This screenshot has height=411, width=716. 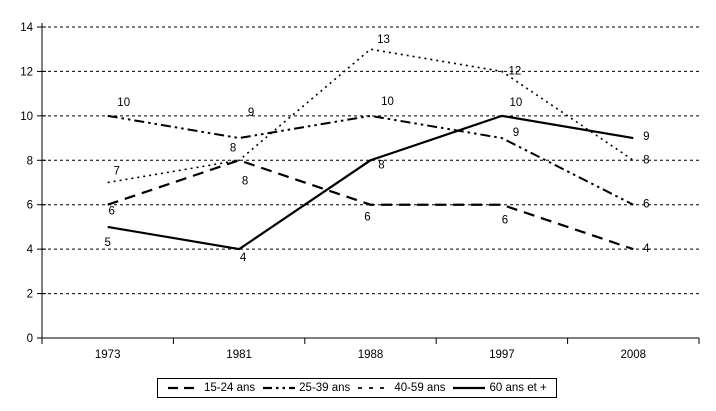 I want to click on y-tick-label: 6, so click(x=30, y=206).